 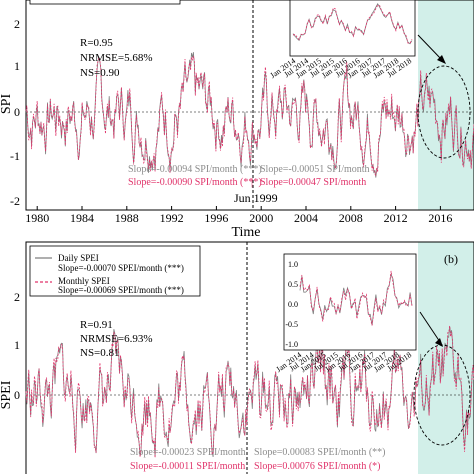 I want to click on legend-monthly-slope: Slope=-0.00069 SPEI/month (***), so click(x=121, y=290).